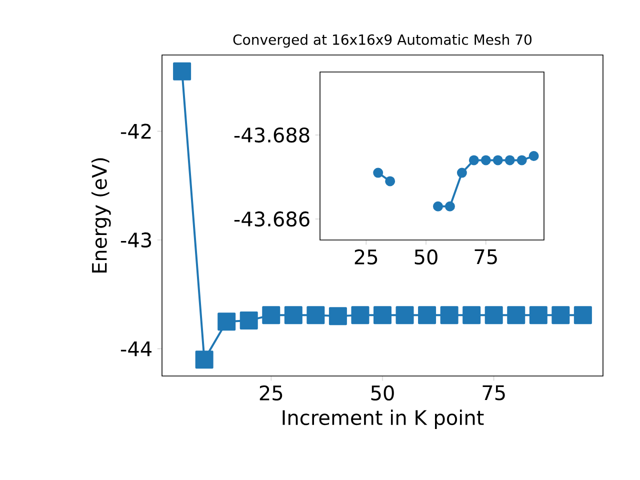  What do you see at coordinates (136, 240) in the screenshot?
I see `y-tick-label: -43` at bounding box center [136, 240].